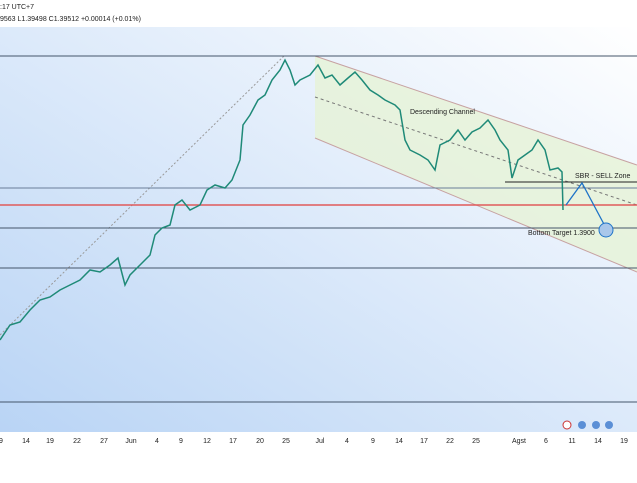 The width and height of the screenshot is (637, 483). Describe the element at coordinates (561, 233) in the screenshot. I see `target-label: Bottom Target 1.3900` at that location.